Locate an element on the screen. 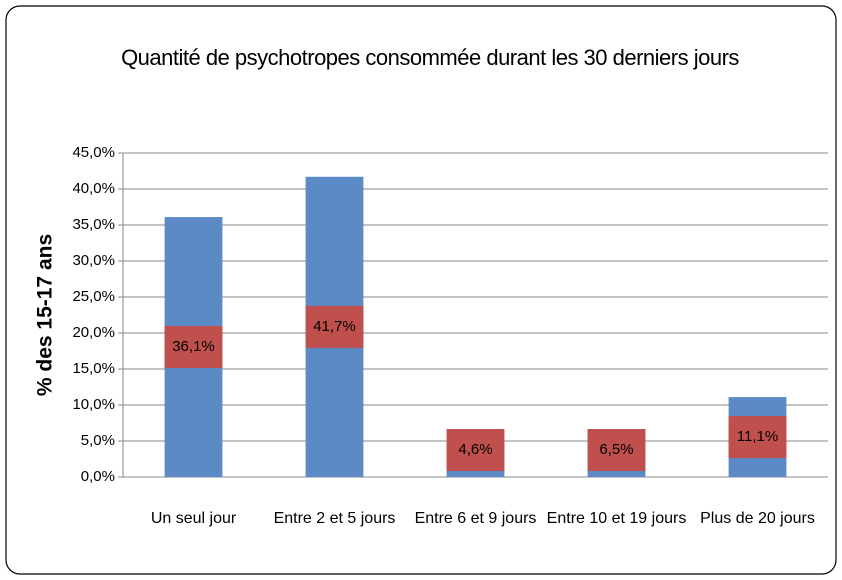 Image resolution: width=842 pixels, height=580 pixels. y-tick-label: 30,0% is located at coordinates (93, 260).